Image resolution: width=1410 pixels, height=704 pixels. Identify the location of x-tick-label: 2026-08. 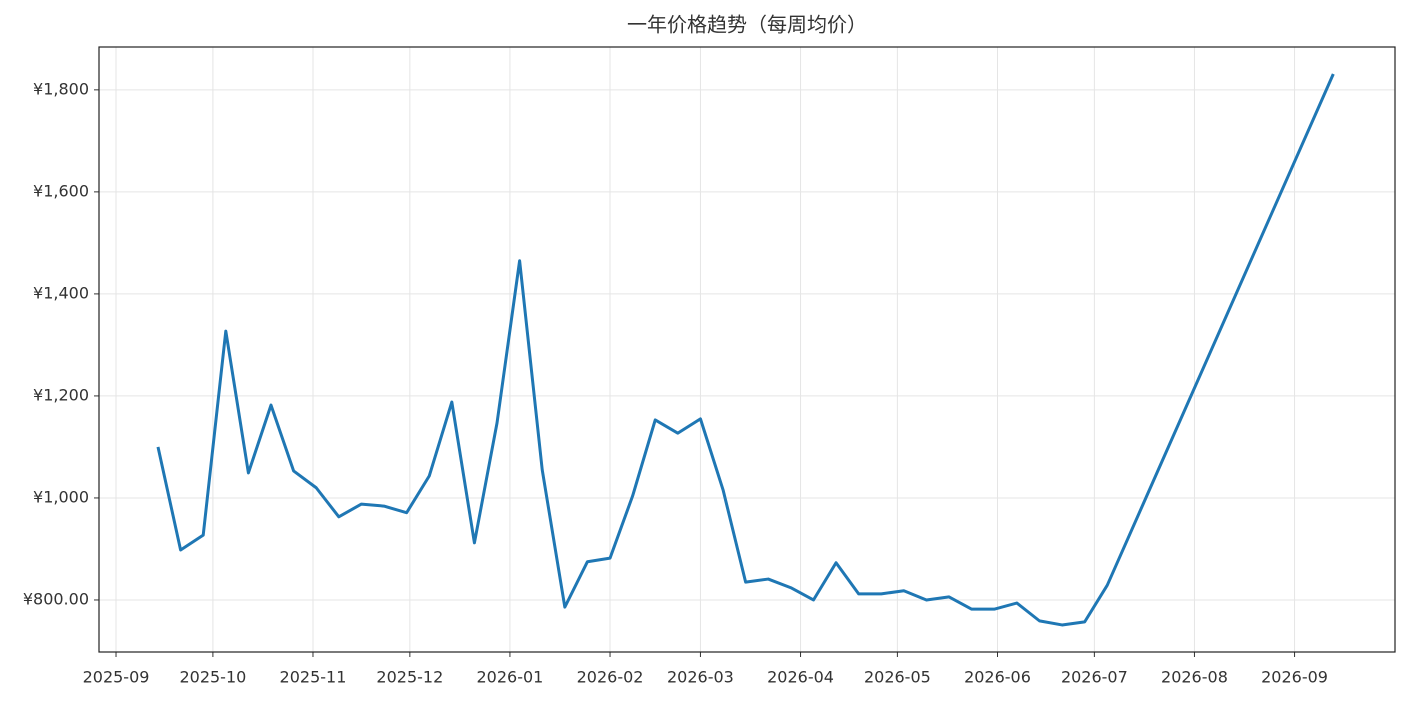
(1194, 677).